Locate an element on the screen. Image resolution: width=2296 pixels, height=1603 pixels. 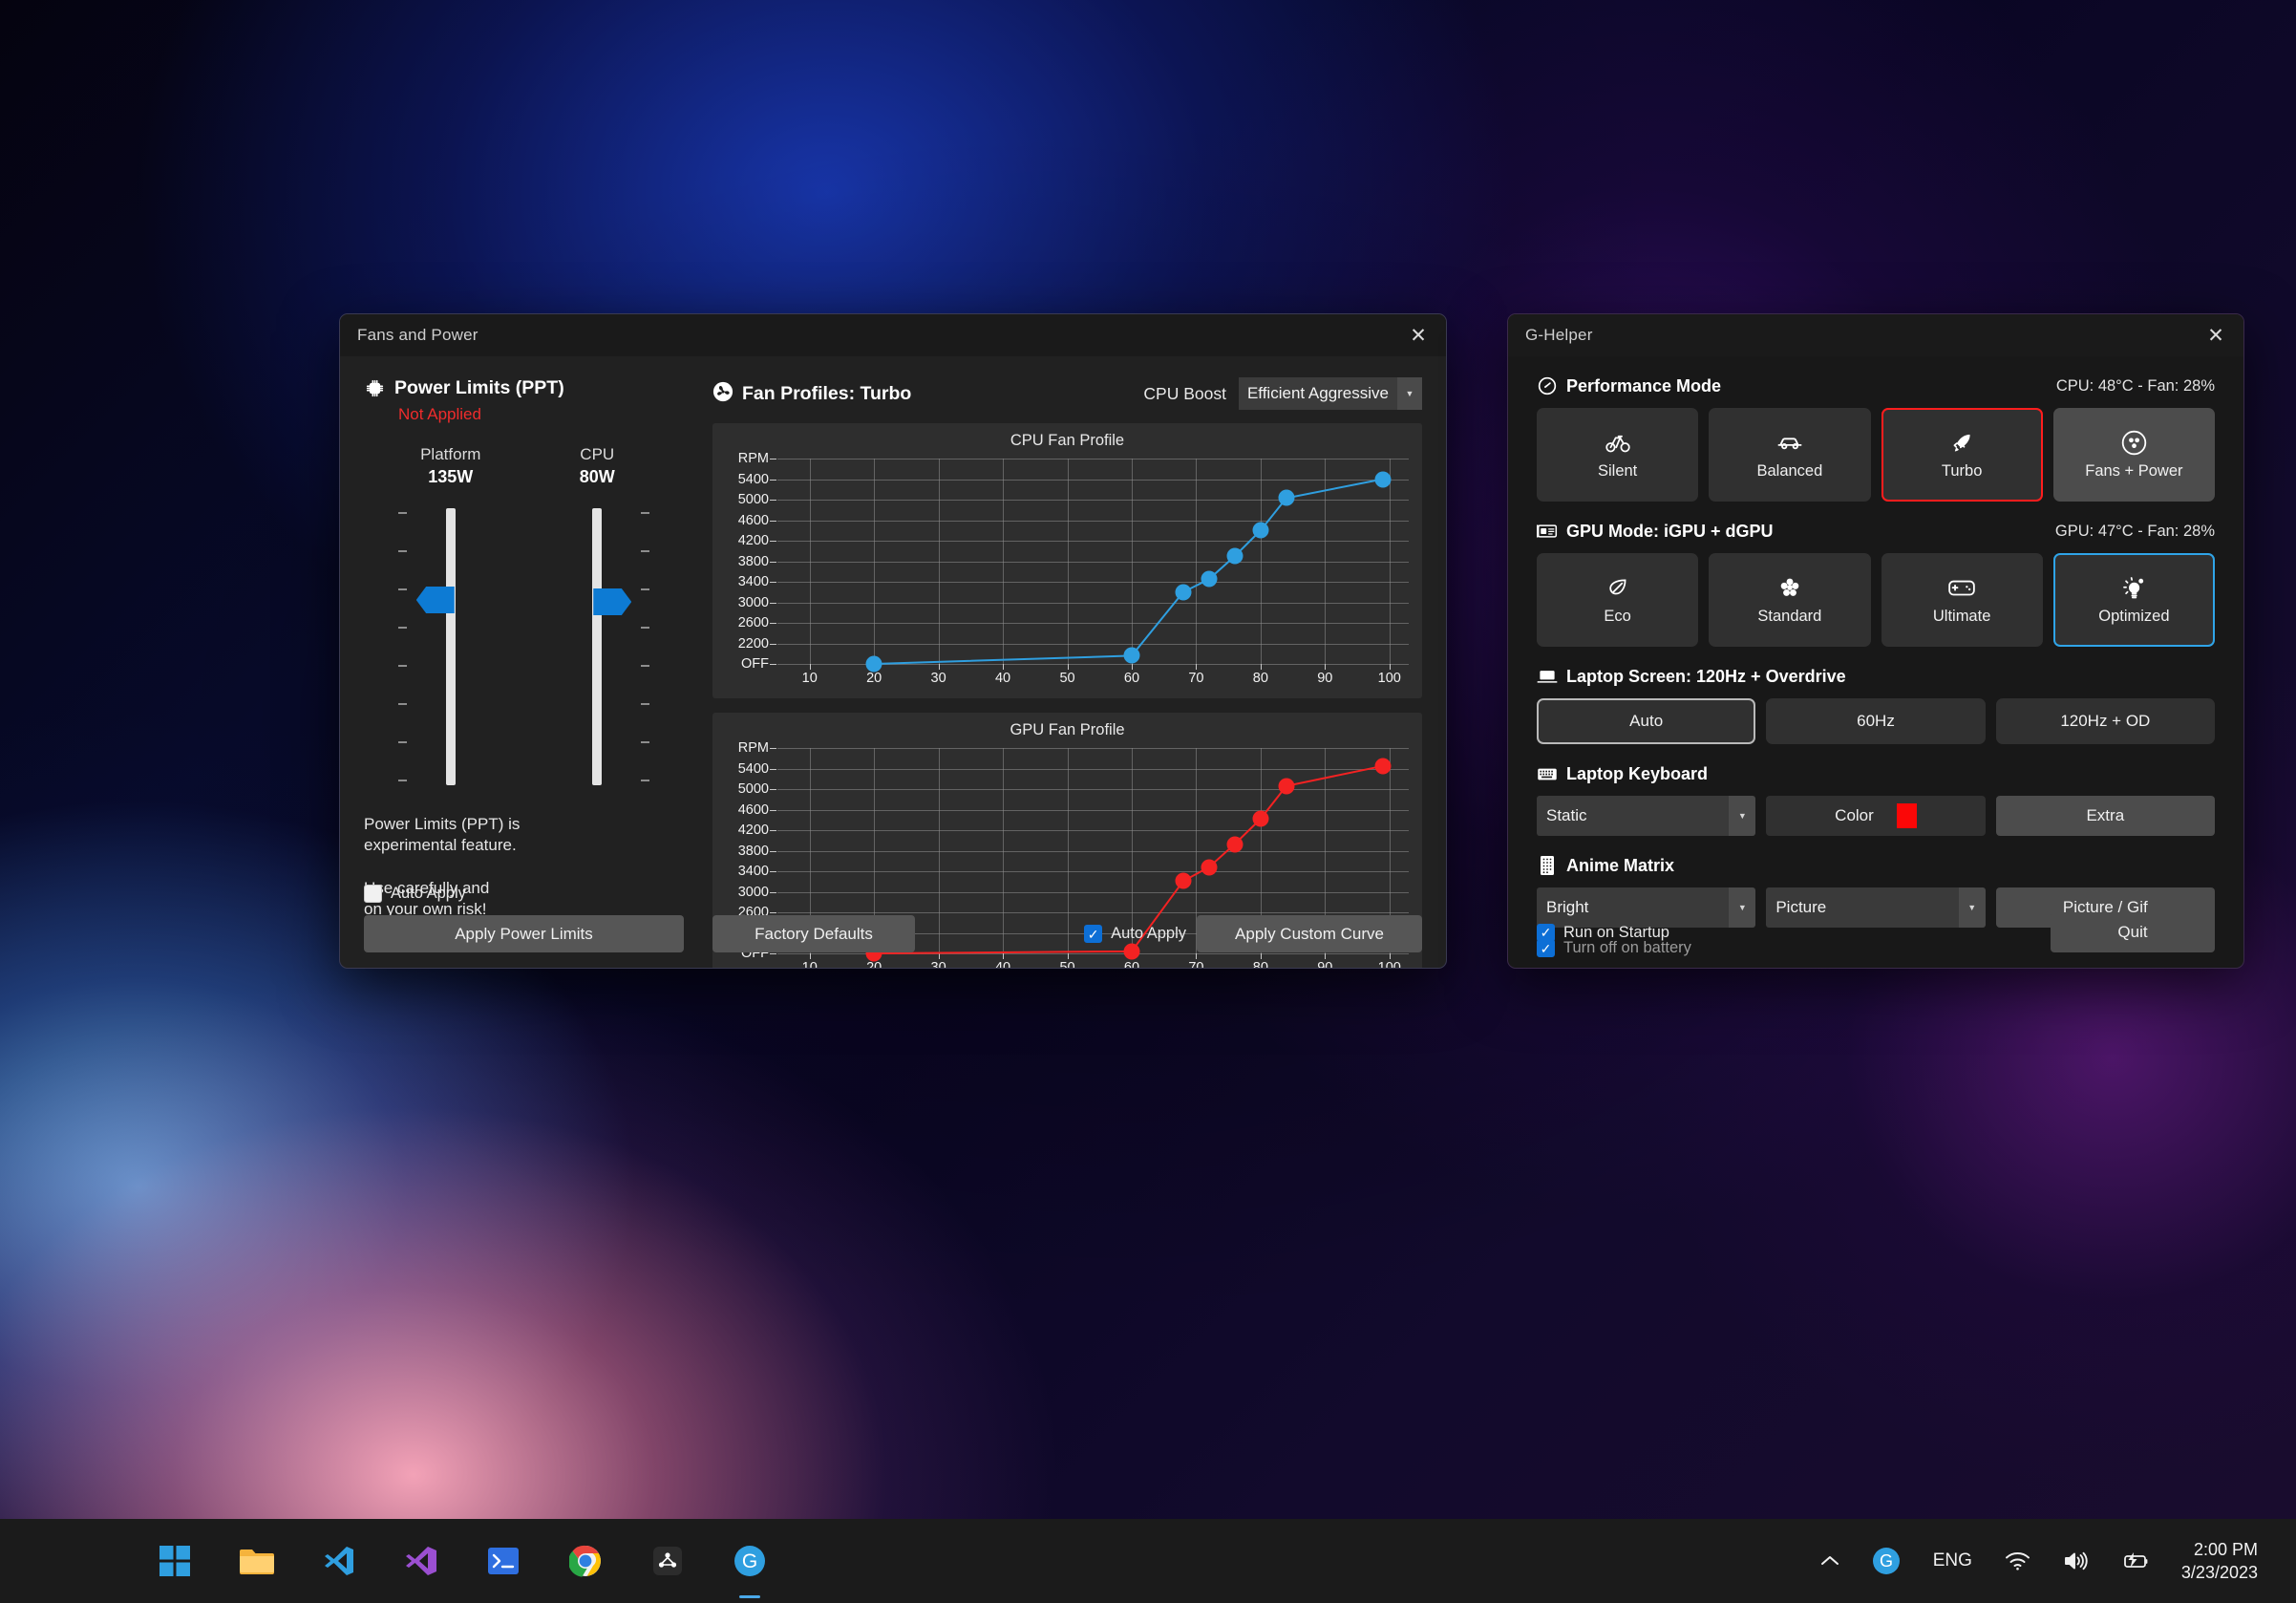
chart-x-label: 10 is located at coordinates (809, 964).